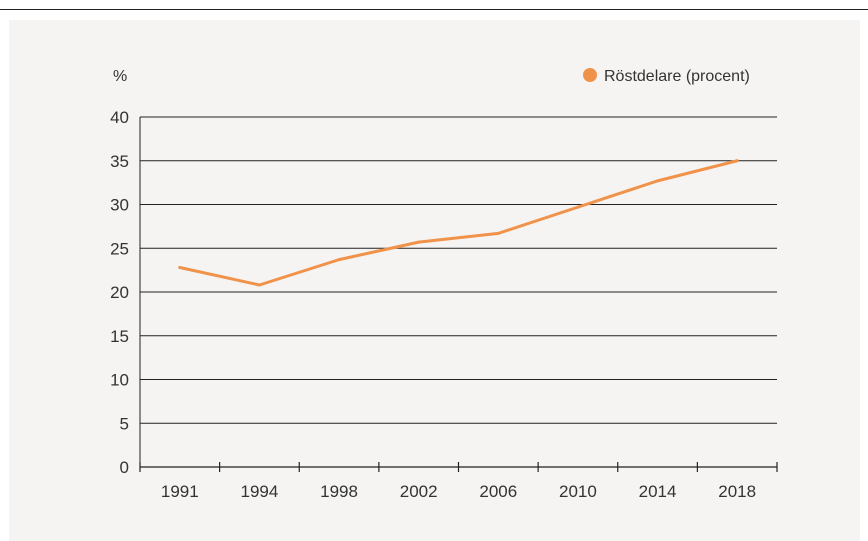 Image resolution: width=868 pixels, height=541 pixels. What do you see at coordinates (180, 491) in the screenshot?
I see `x-tick-label: 1991` at bounding box center [180, 491].